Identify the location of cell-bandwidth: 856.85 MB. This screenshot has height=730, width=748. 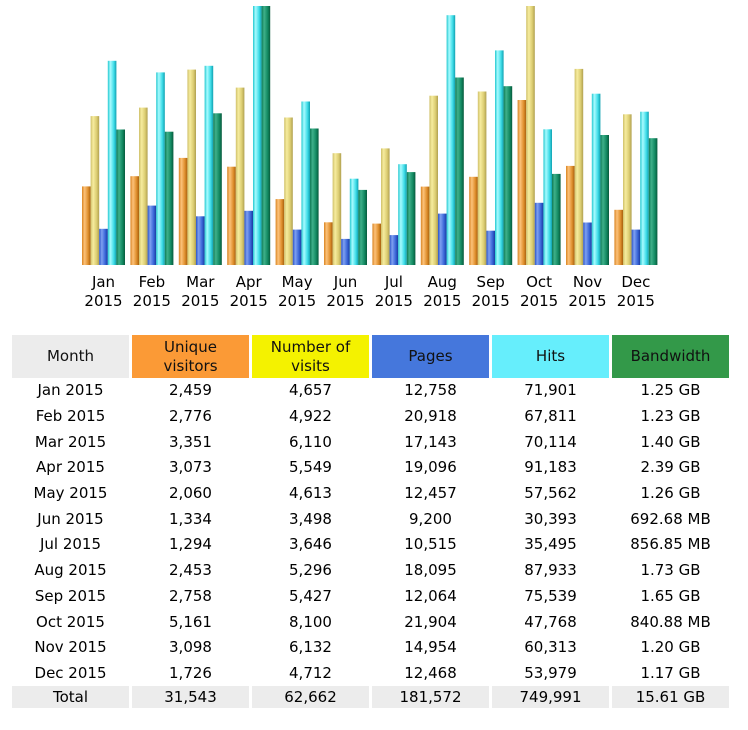
(670, 544).